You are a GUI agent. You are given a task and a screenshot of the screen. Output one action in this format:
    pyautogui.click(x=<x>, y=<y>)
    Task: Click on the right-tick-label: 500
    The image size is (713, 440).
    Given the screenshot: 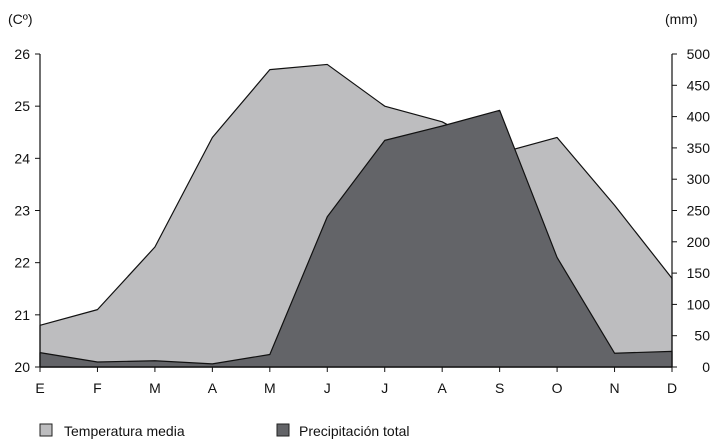 What is the action you would take?
    pyautogui.click(x=699, y=54)
    